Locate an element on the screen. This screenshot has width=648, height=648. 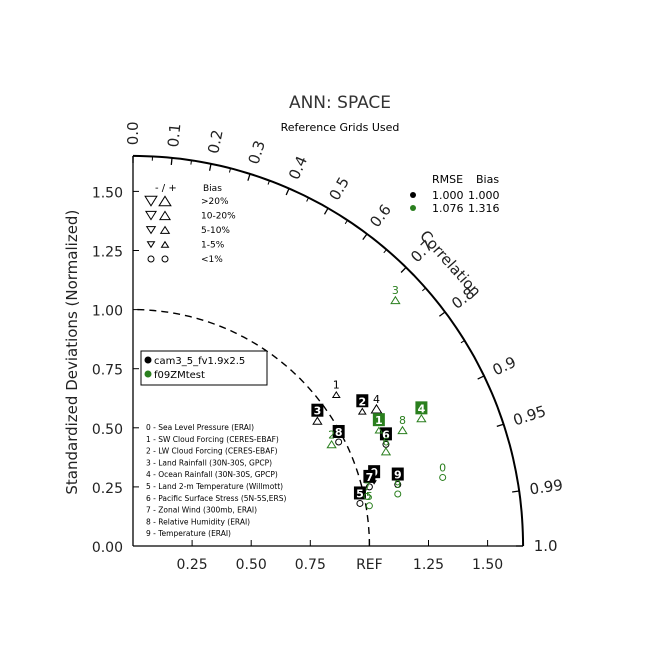
case-legend-box is located at coordinates (204, 368).